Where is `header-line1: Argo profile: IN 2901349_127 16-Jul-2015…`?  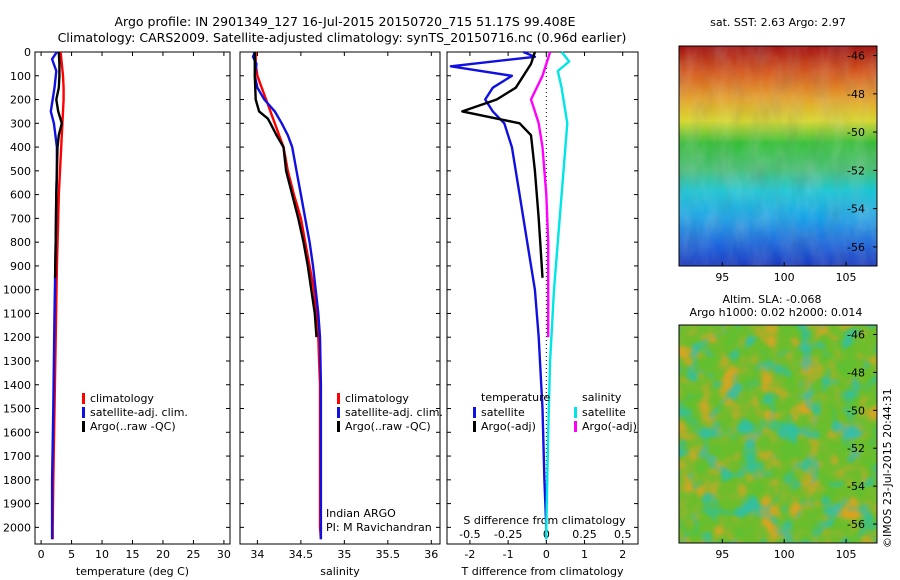 header-line1: Argo profile: IN 2901349_127 16-Jul-2015… is located at coordinates (345, 21).